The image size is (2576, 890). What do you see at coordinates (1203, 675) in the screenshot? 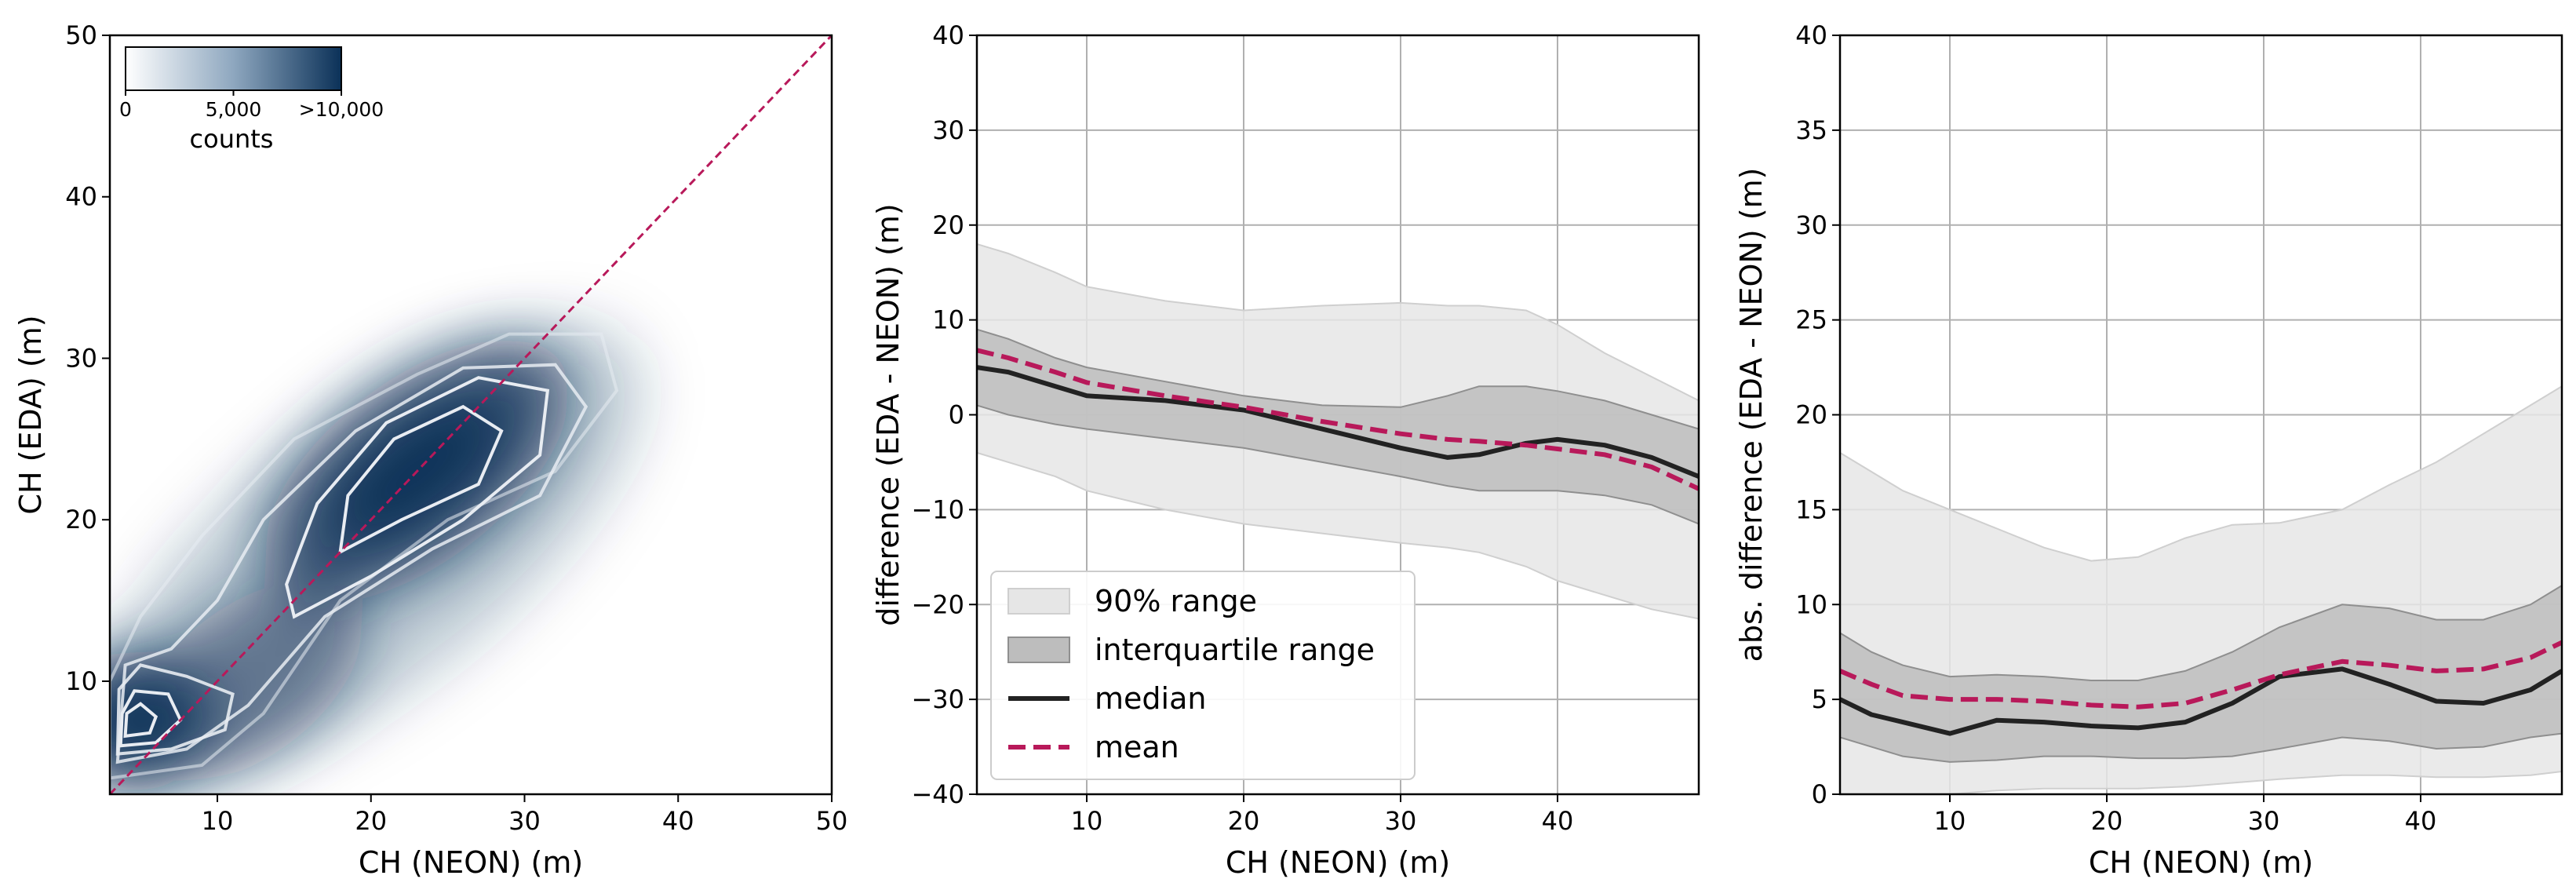
I see `legend-box` at bounding box center [1203, 675].